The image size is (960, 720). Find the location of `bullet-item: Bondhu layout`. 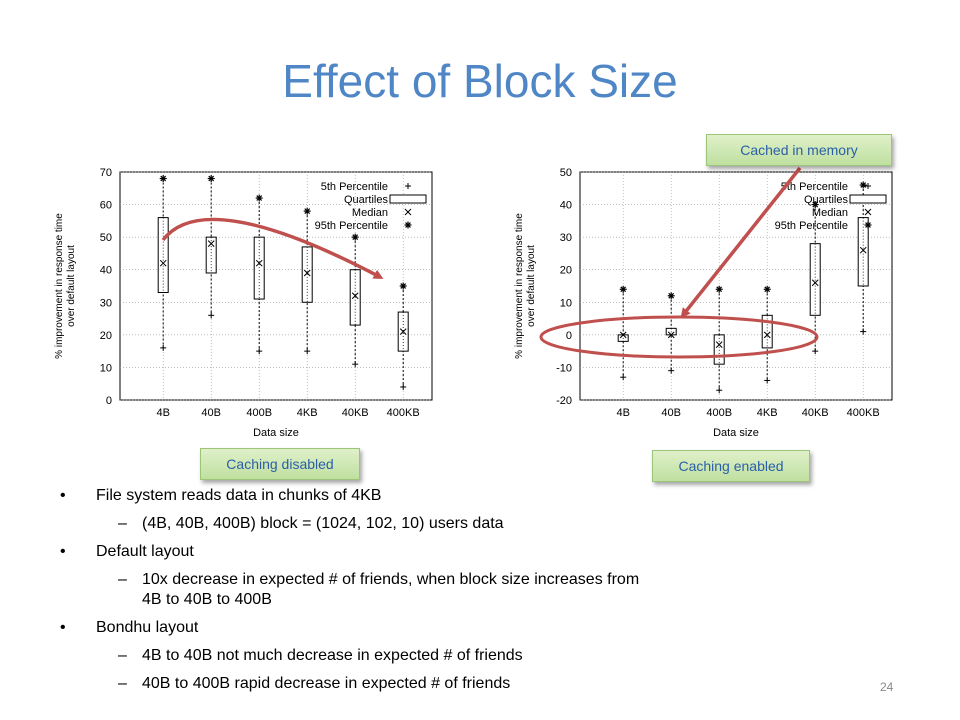

bullet-item: Bondhu layout is located at coordinates (440, 628).